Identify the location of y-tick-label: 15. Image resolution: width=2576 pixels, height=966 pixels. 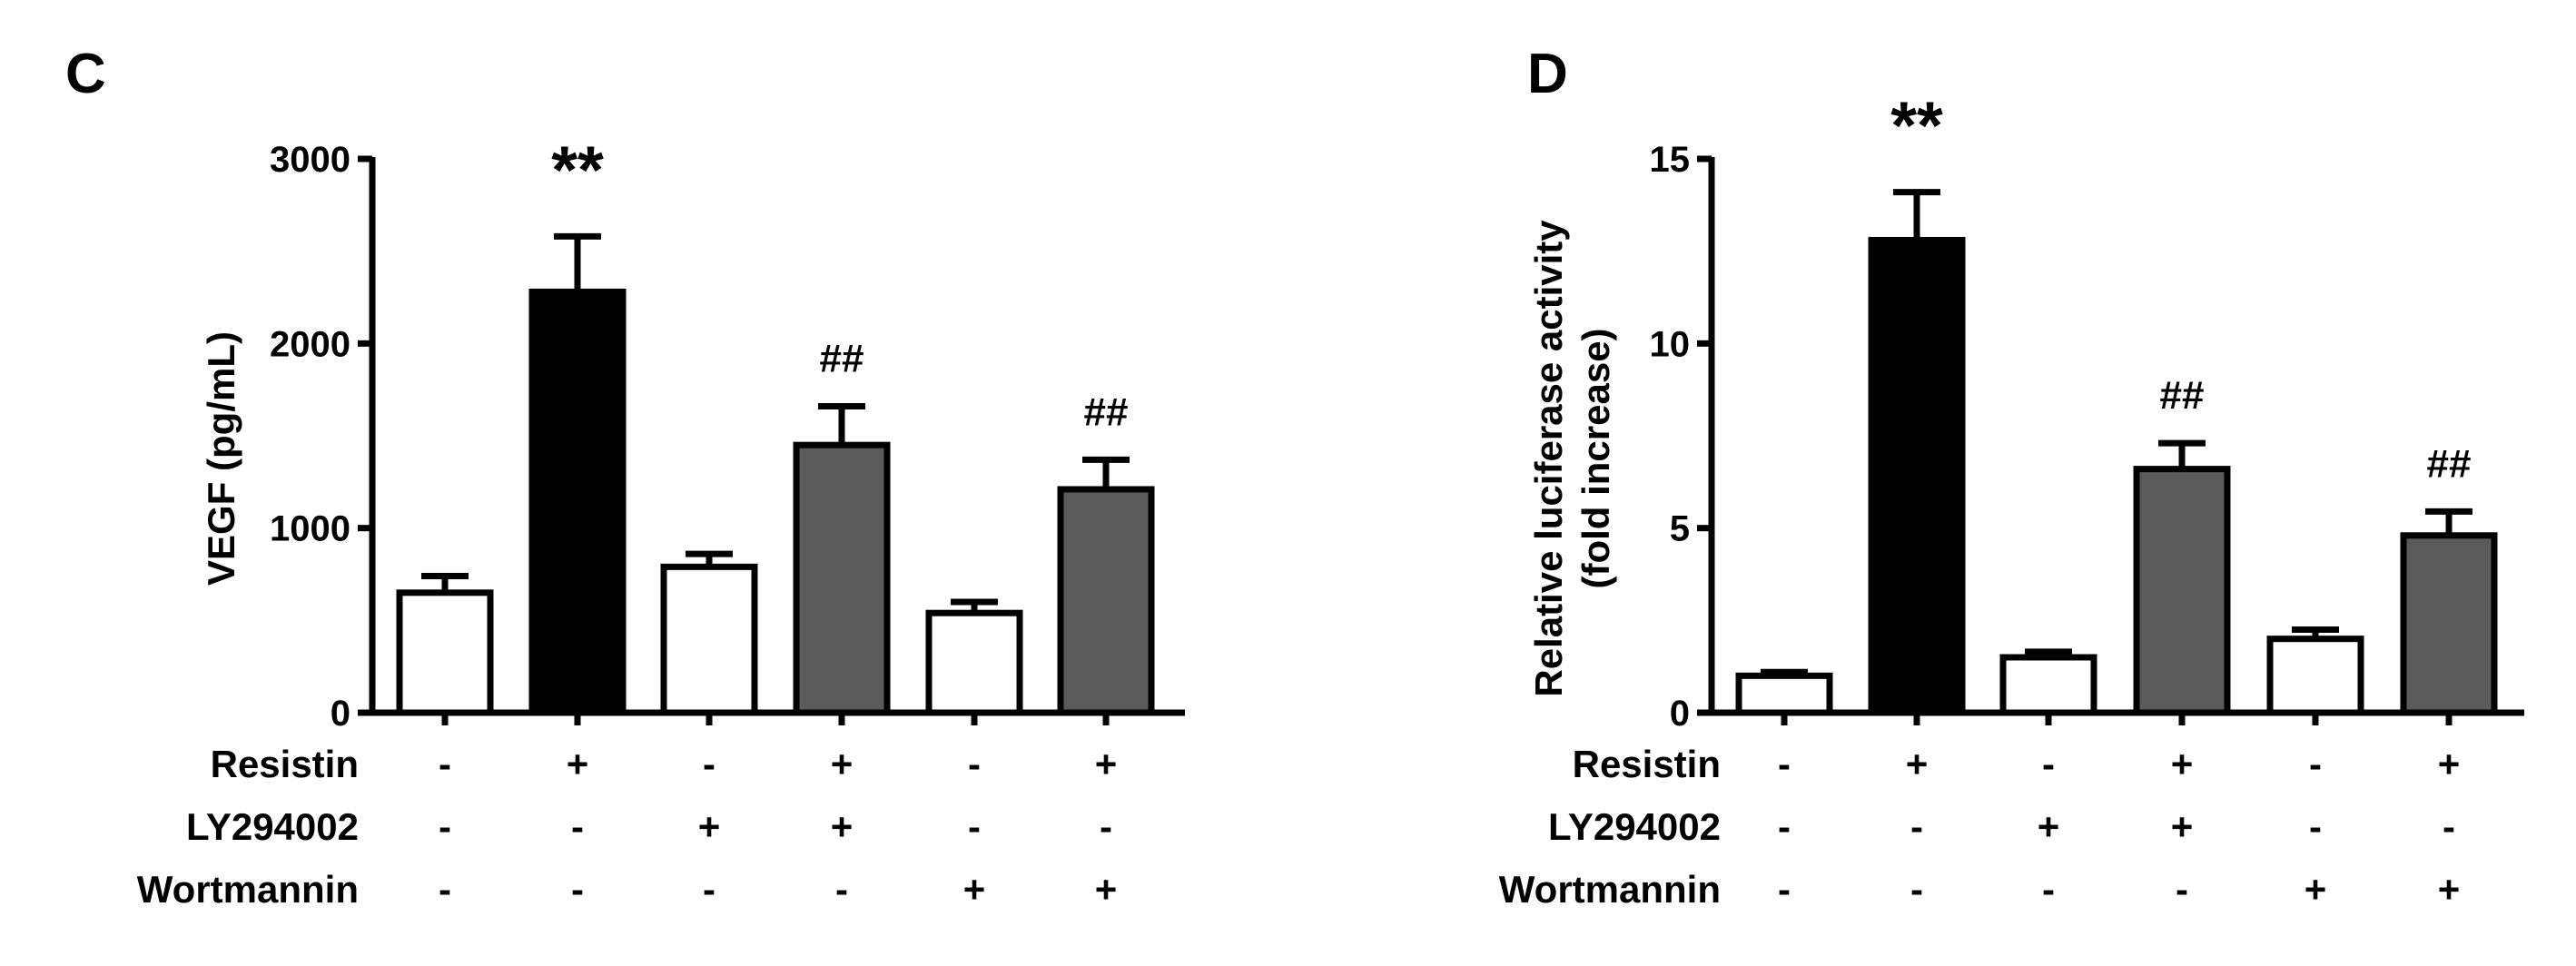
(1670, 160).